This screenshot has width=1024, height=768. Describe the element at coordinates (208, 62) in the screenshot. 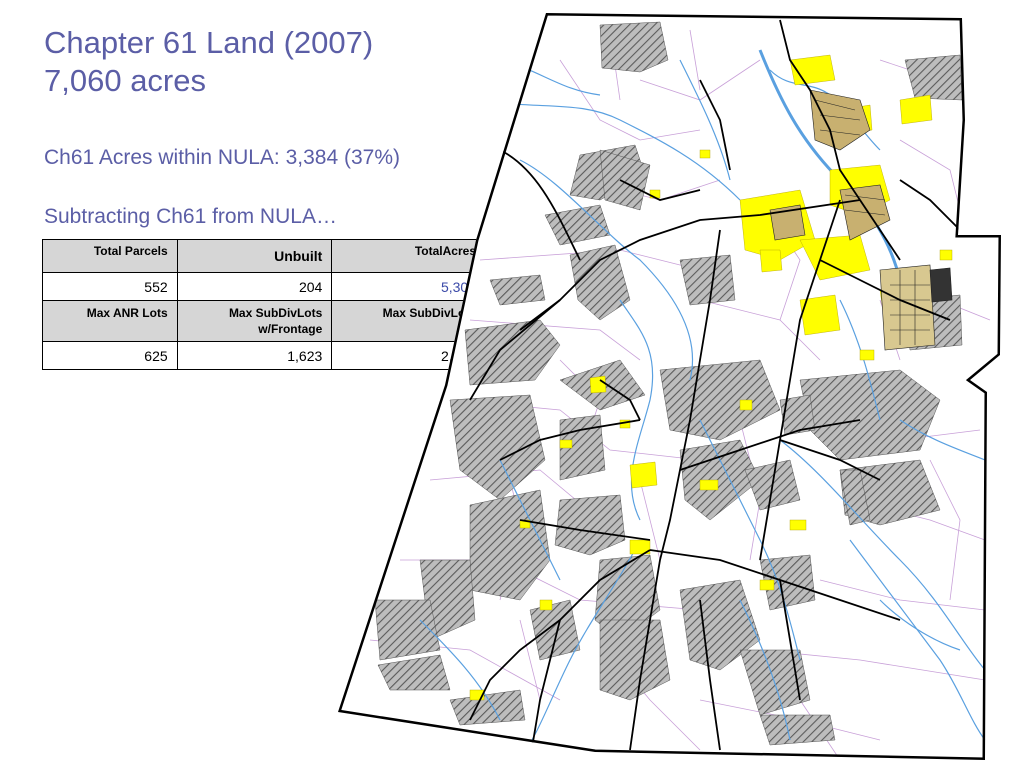

I see `slide-title: Chapter 61 Land (2007) 7,060 acres` at that location.